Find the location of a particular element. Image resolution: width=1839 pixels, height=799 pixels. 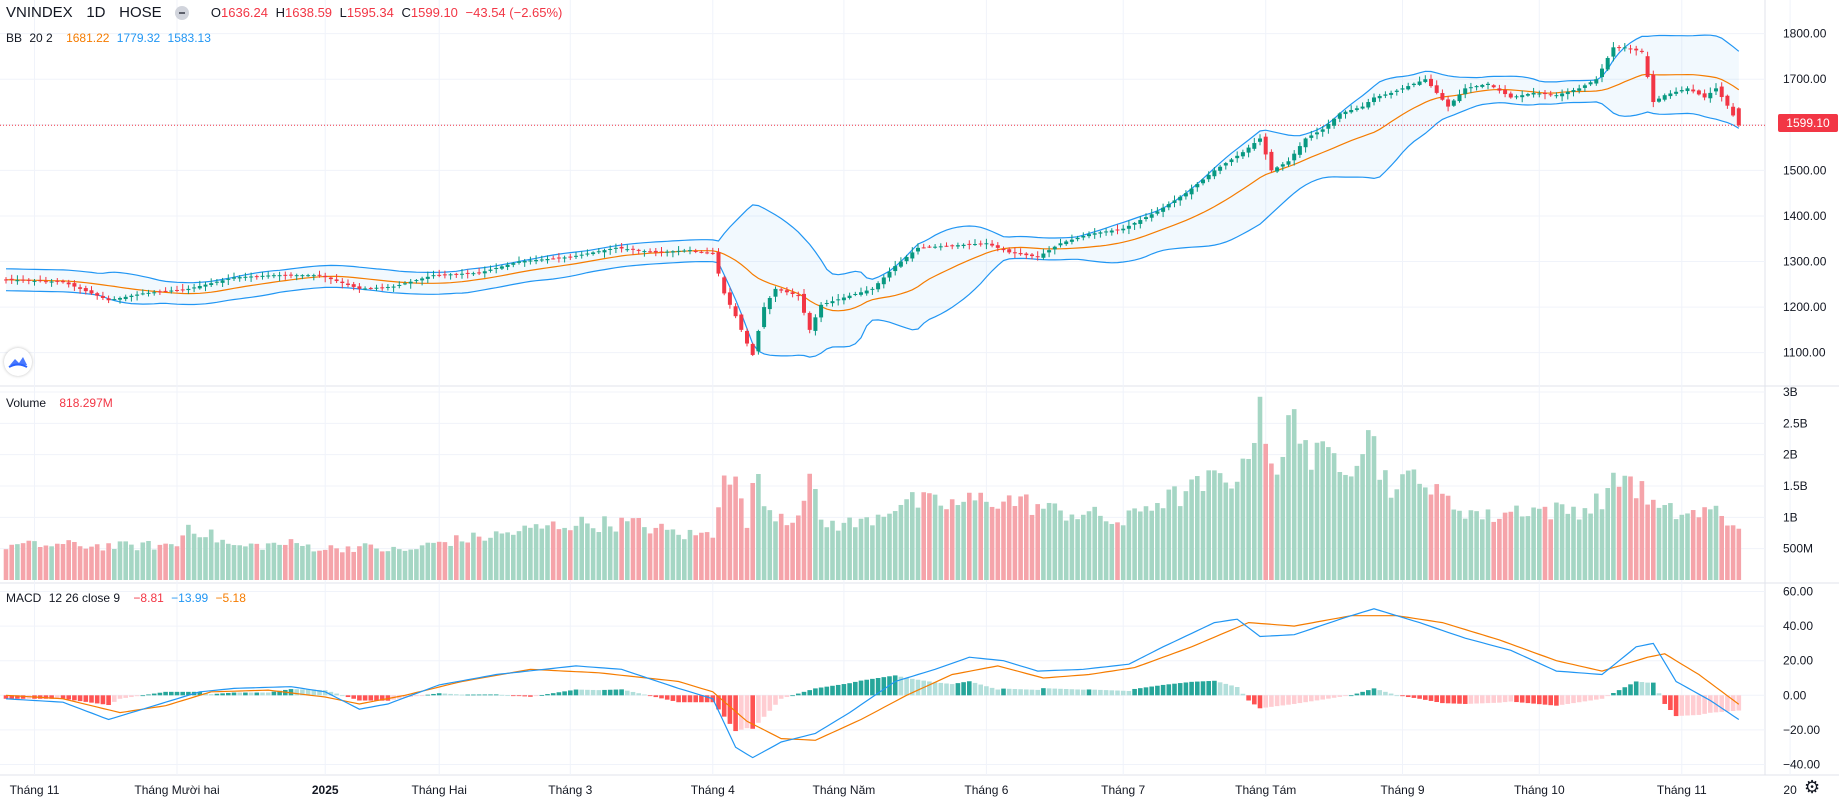

macd-legend: MACD 12 26 close 9 −8.81 −13.99 −5.18 is located at coordinates (128, 598).